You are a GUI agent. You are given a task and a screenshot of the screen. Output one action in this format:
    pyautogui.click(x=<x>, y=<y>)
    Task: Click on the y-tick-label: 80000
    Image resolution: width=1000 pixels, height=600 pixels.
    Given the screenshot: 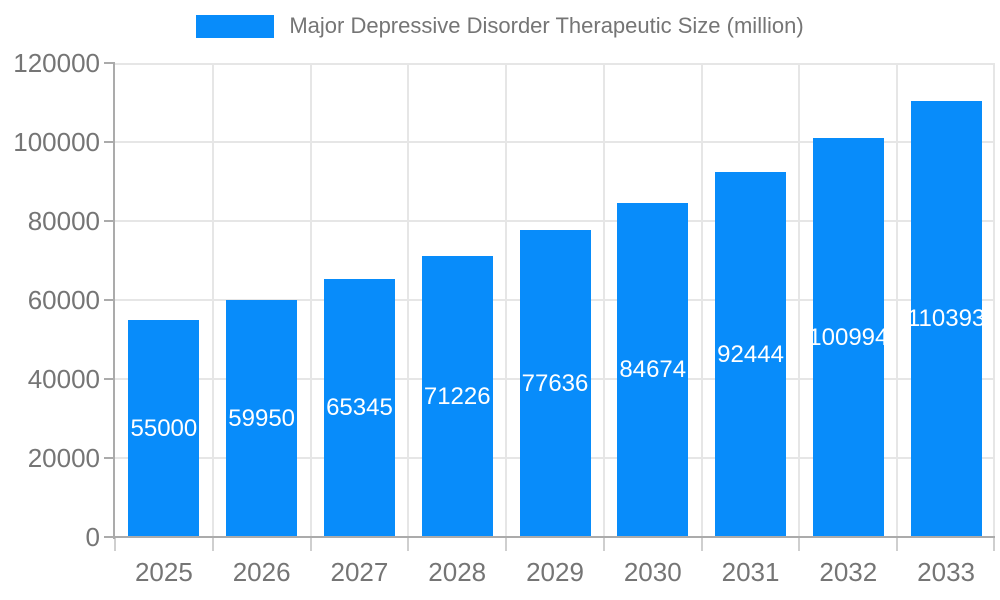 What is the action you would take?
    pyautogui.click(x=63, y=221)
    